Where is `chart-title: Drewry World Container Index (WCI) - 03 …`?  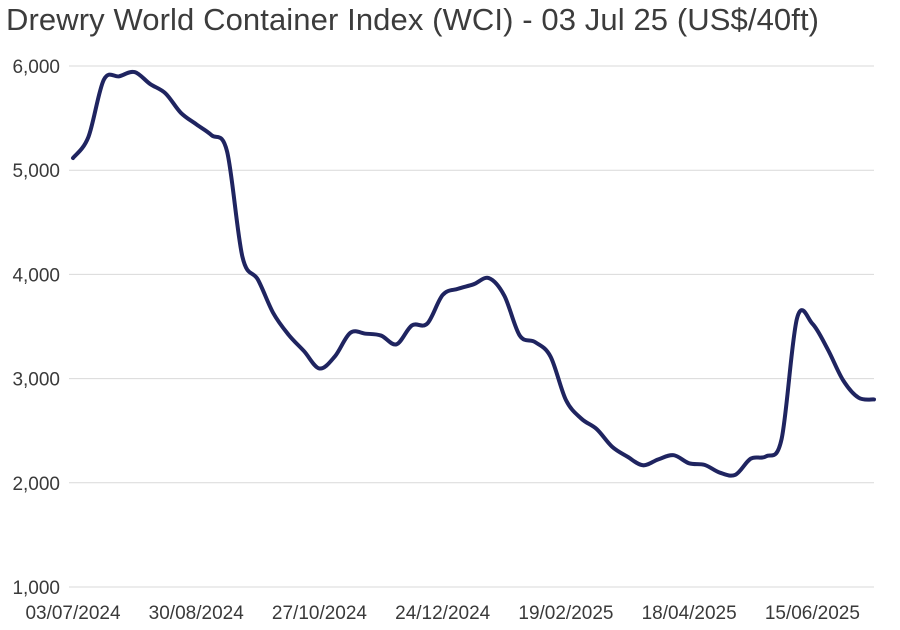 chart-title: Drewry World Container Index (WCI) - 03 … is located at coordinates (413, 19).